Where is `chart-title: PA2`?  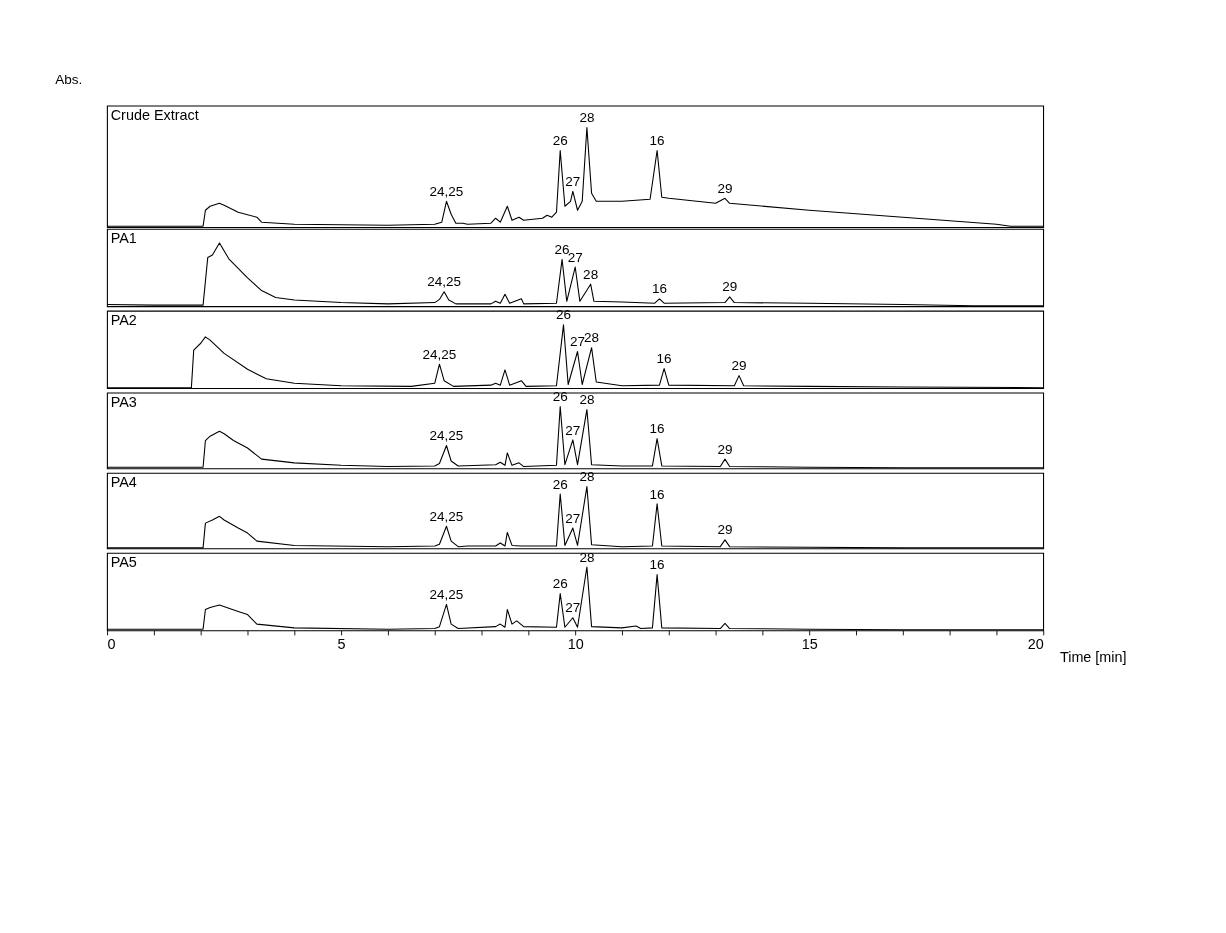
chart-title: PA2 is located at coordinates (123, 320).